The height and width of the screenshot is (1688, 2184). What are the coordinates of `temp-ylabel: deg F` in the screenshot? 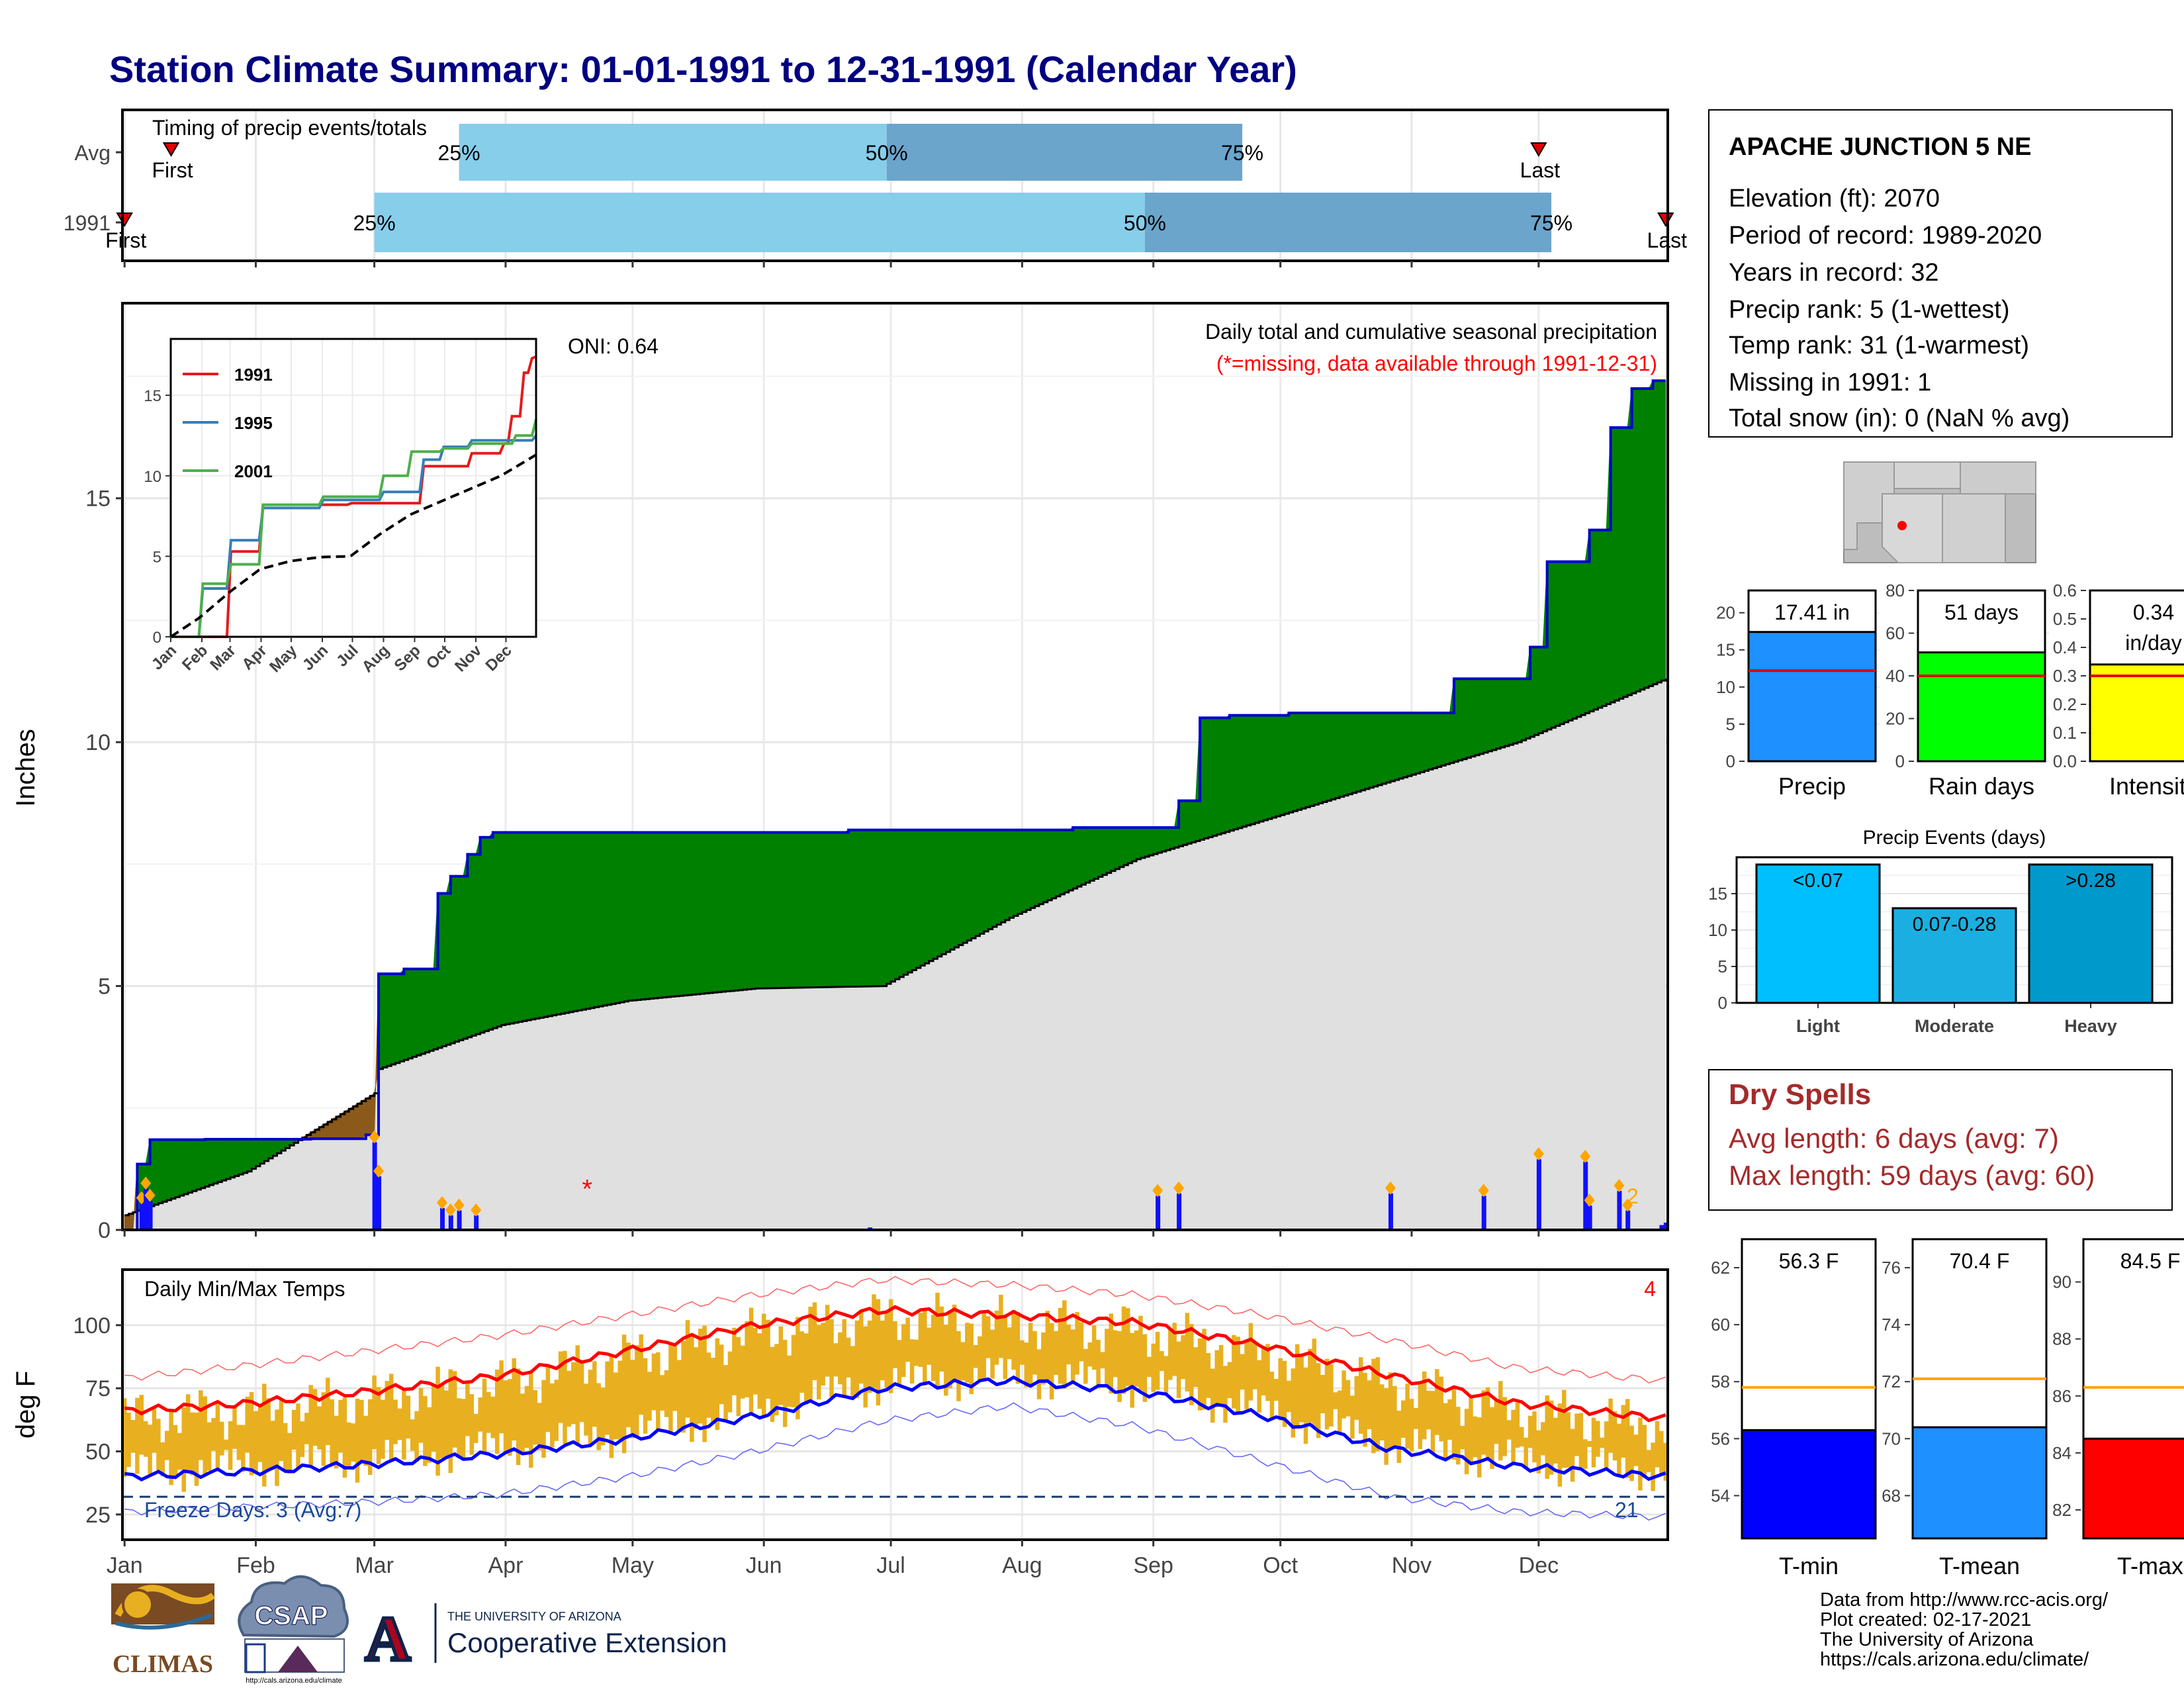 It's located at (26, 1404).